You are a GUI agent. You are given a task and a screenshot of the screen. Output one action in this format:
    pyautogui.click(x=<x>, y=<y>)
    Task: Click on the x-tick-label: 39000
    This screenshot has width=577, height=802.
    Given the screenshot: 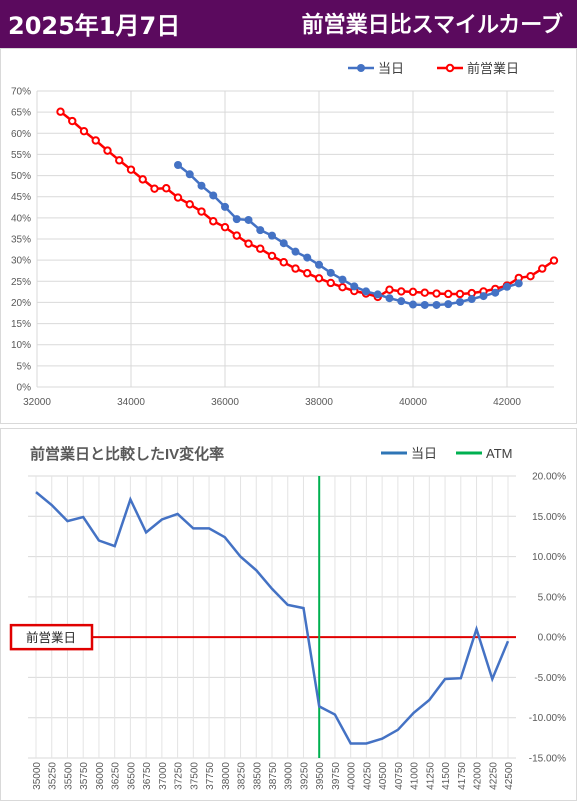 What is the action you would take?
    pyautogui.click(x=289, y=776)
    